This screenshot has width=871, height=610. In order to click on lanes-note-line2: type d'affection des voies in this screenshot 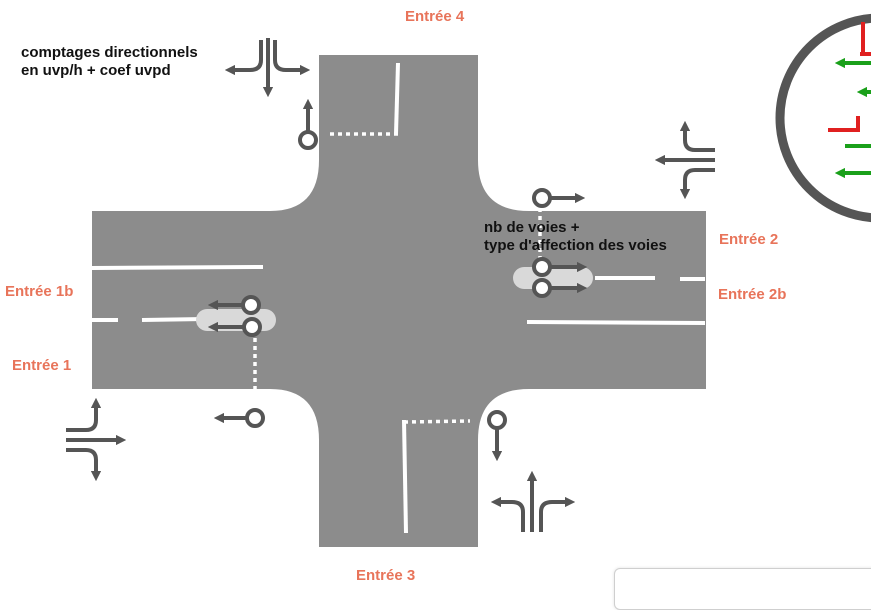, I will do `click(575, 245)`.